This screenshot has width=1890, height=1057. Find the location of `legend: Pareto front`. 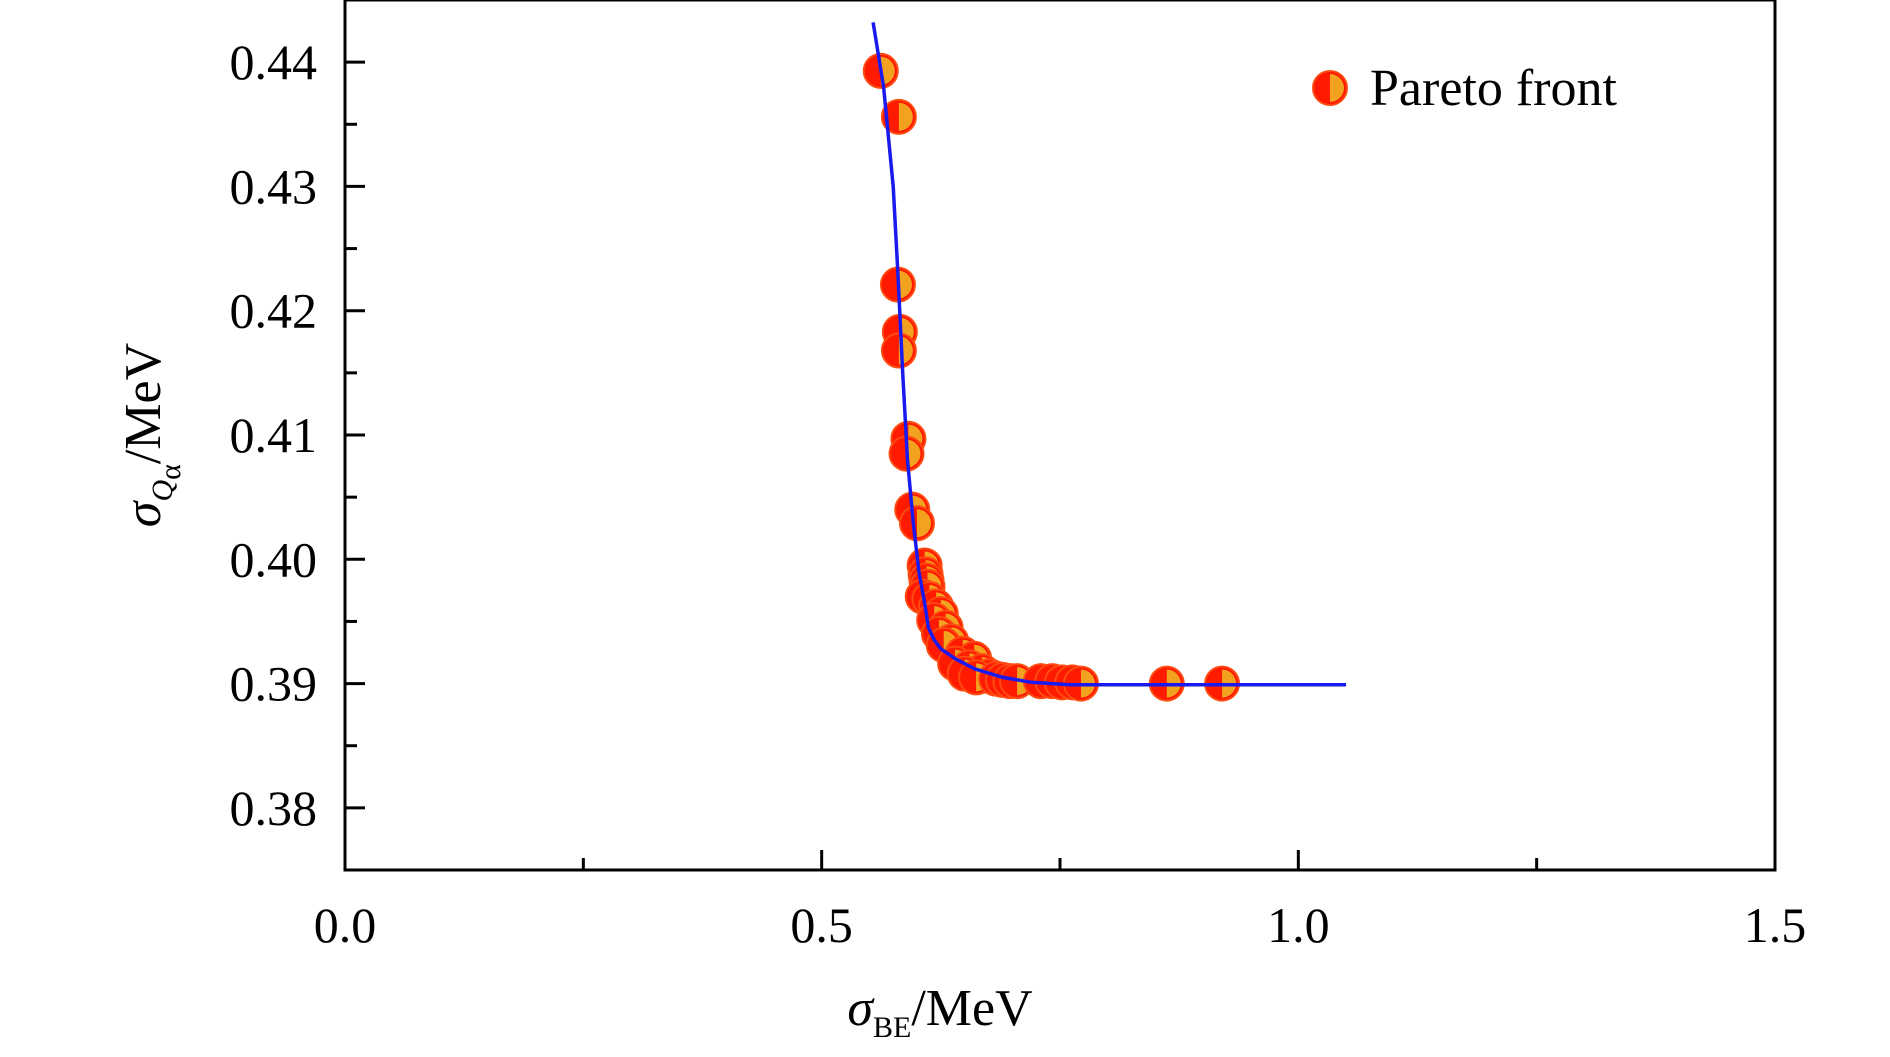

legend: Pareto front is located at coordinates (1464, 88).